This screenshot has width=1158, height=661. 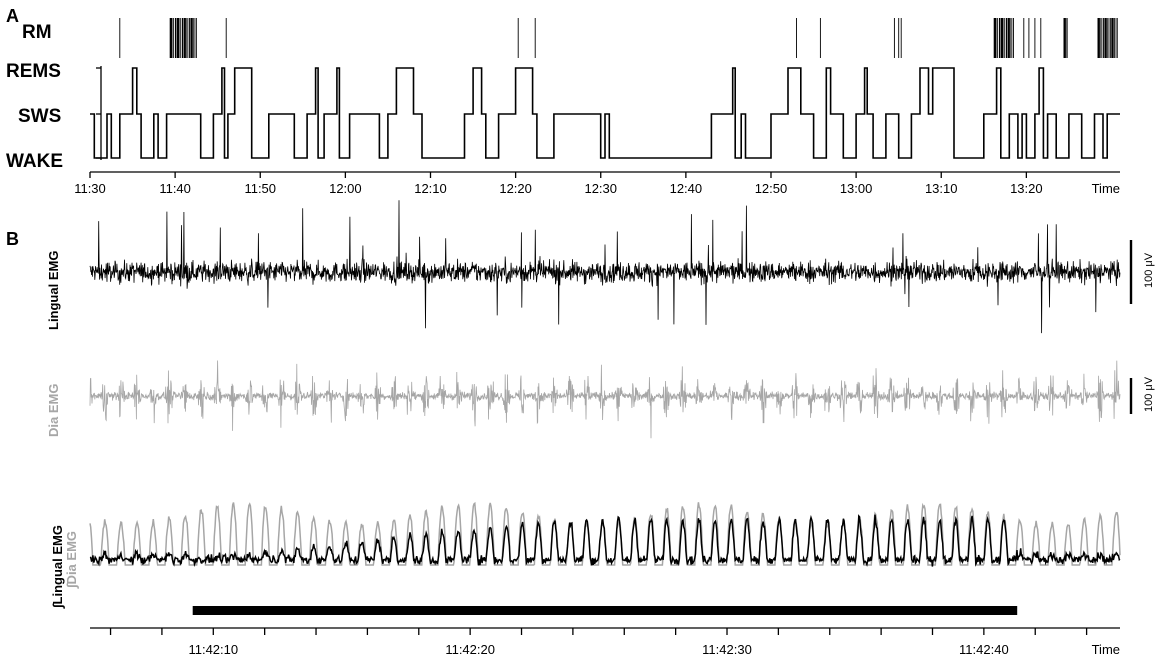 I want to click on lingual-emg-label: Lingual EMG, so click(x=53, y=290).